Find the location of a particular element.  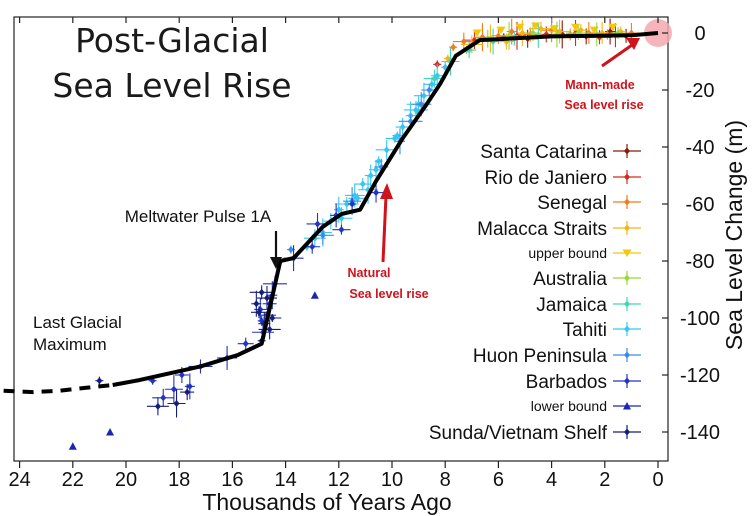

last-glacial-label-1: Last Glacial is located at coordinates (77, 322).